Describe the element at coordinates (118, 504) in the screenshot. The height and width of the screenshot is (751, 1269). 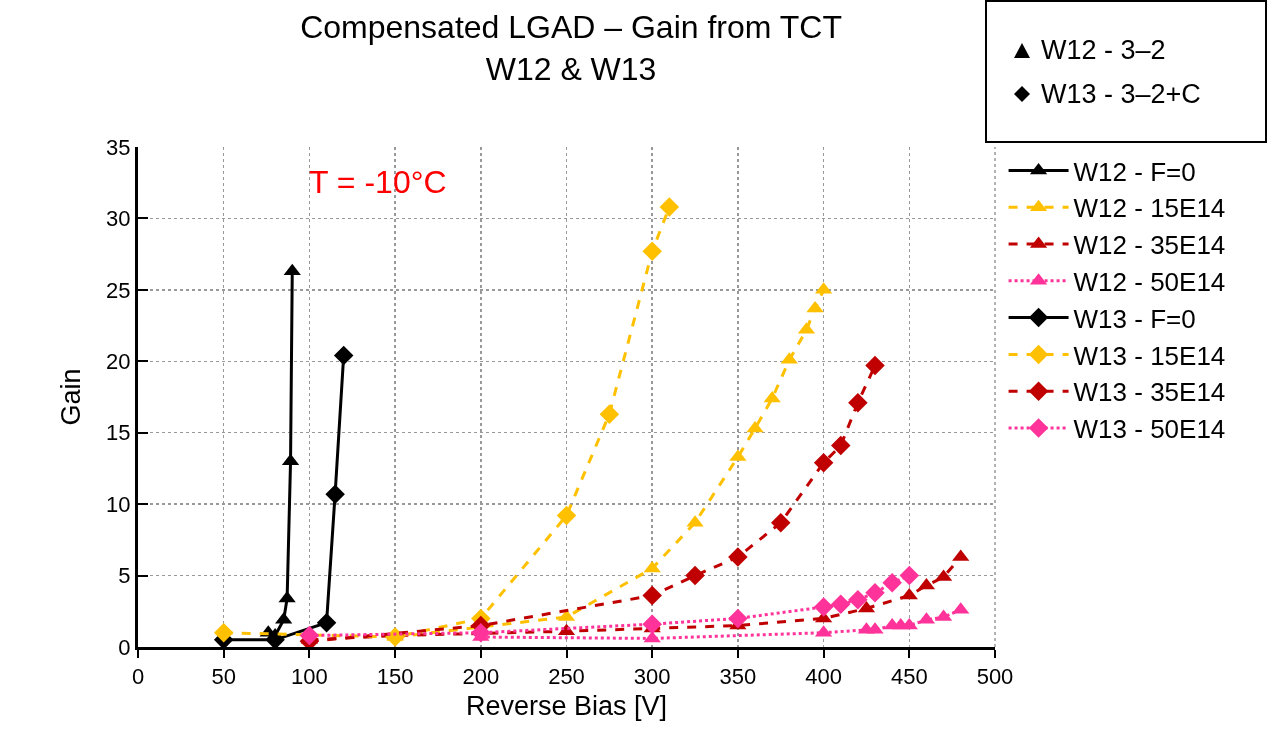
I see `y-tick-label: 10` at that location.